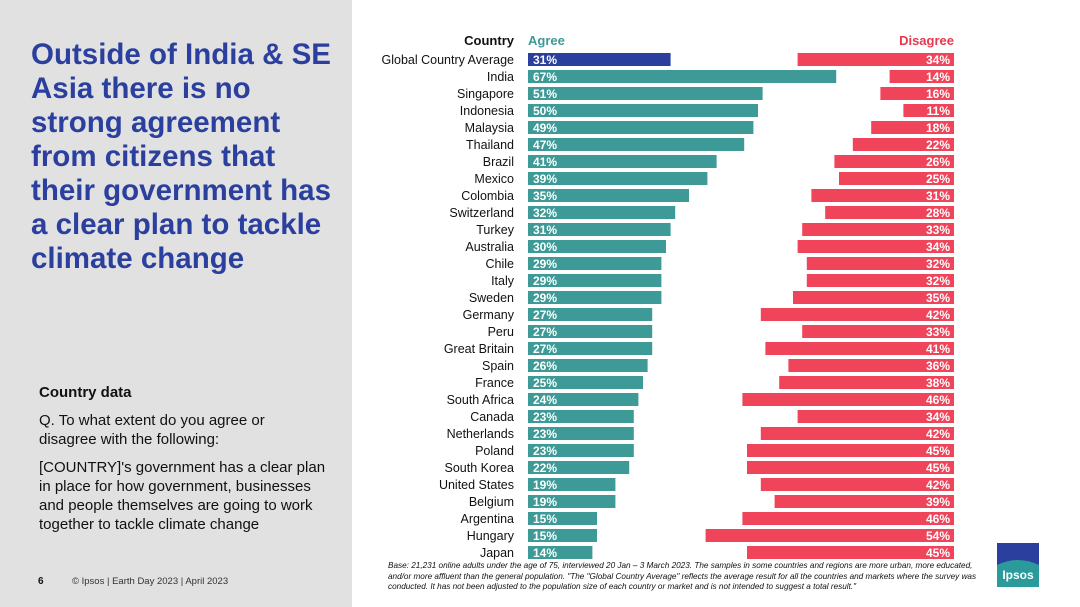 This screenshot has height=607, width=1080. I want to click on agree-value-label: 30%, so click(545, 247).